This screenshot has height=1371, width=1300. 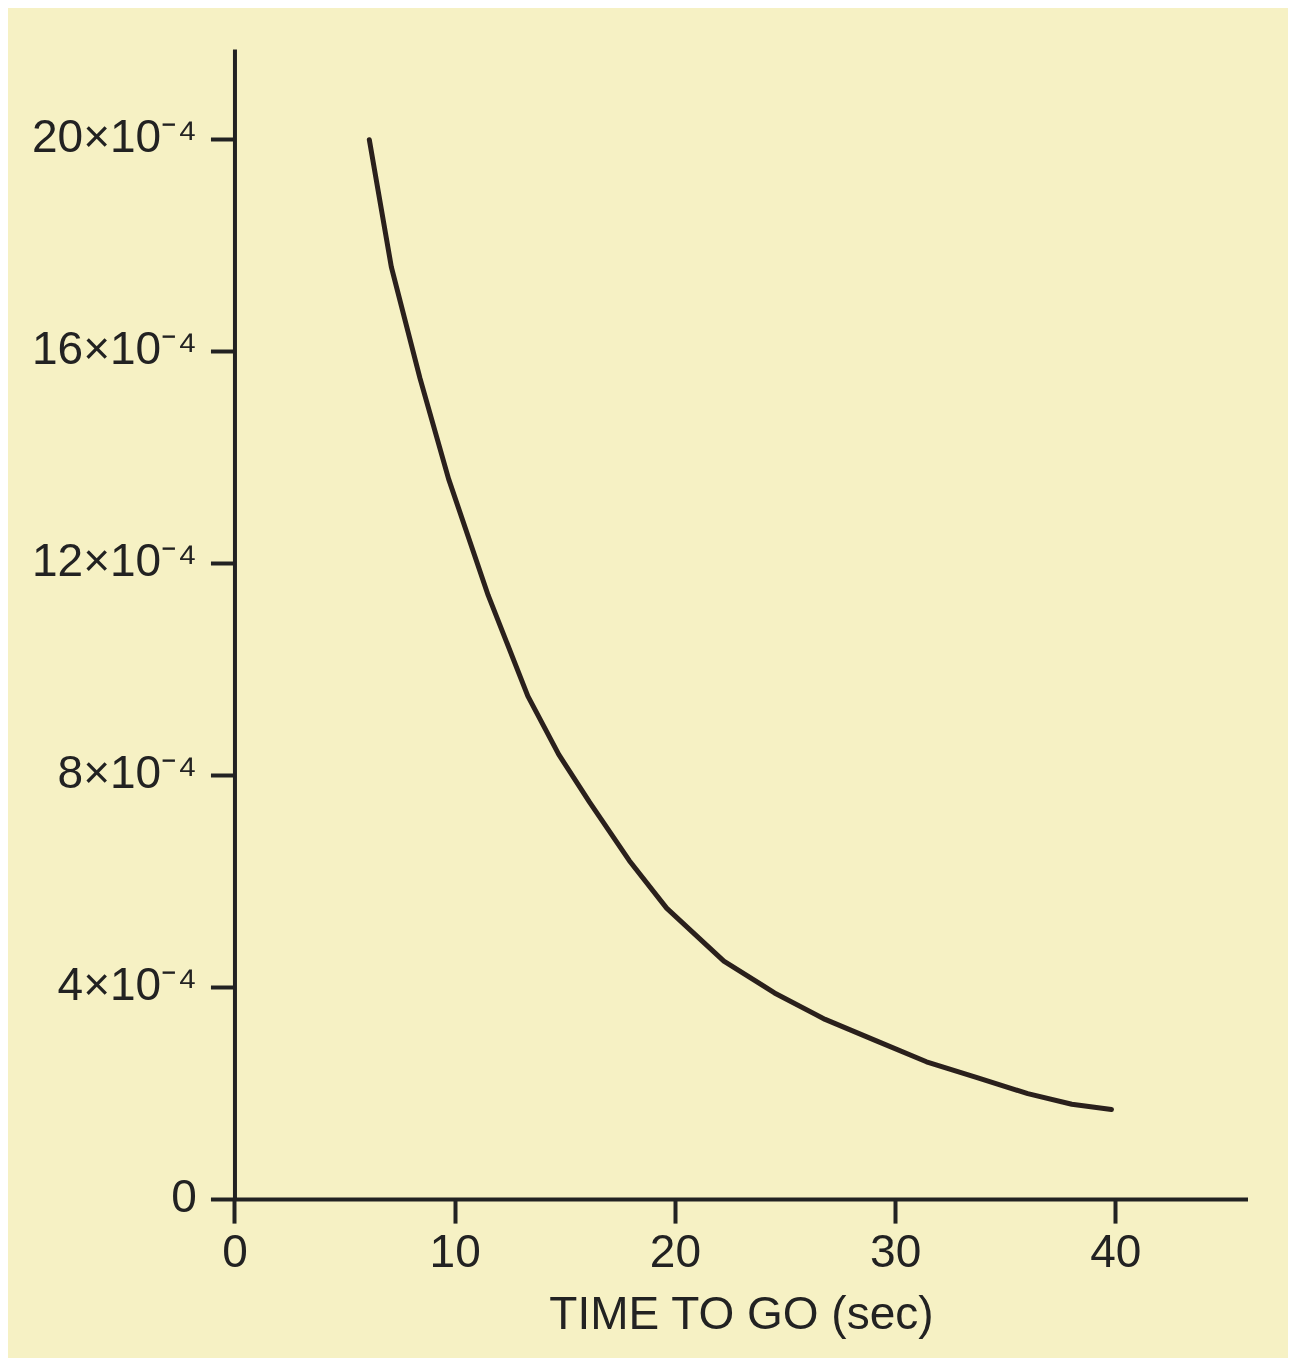 What do you see at coordinates (127, 984) in the screenshot?
I see `y-tick-label: 4×10⁻⁴` at bounding box center [127, 984].